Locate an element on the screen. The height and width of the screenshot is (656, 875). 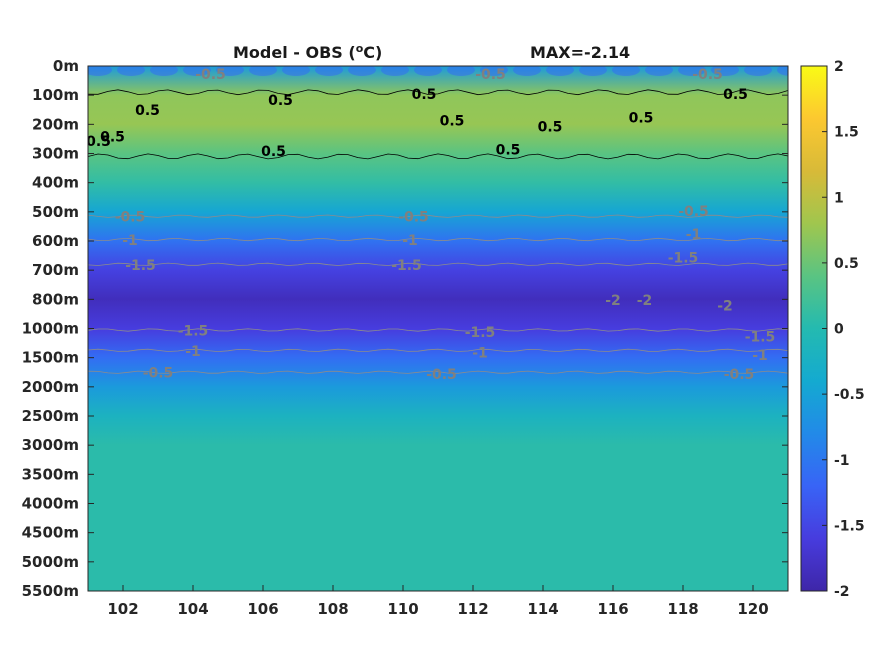
chart-title: Model - OBS (oC) is located at coordinates (307, 52).